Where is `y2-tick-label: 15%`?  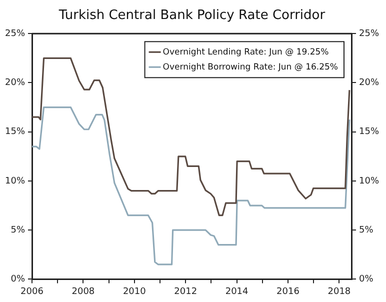
y2-tick-label: 15% is located at coordinates (369, 132).